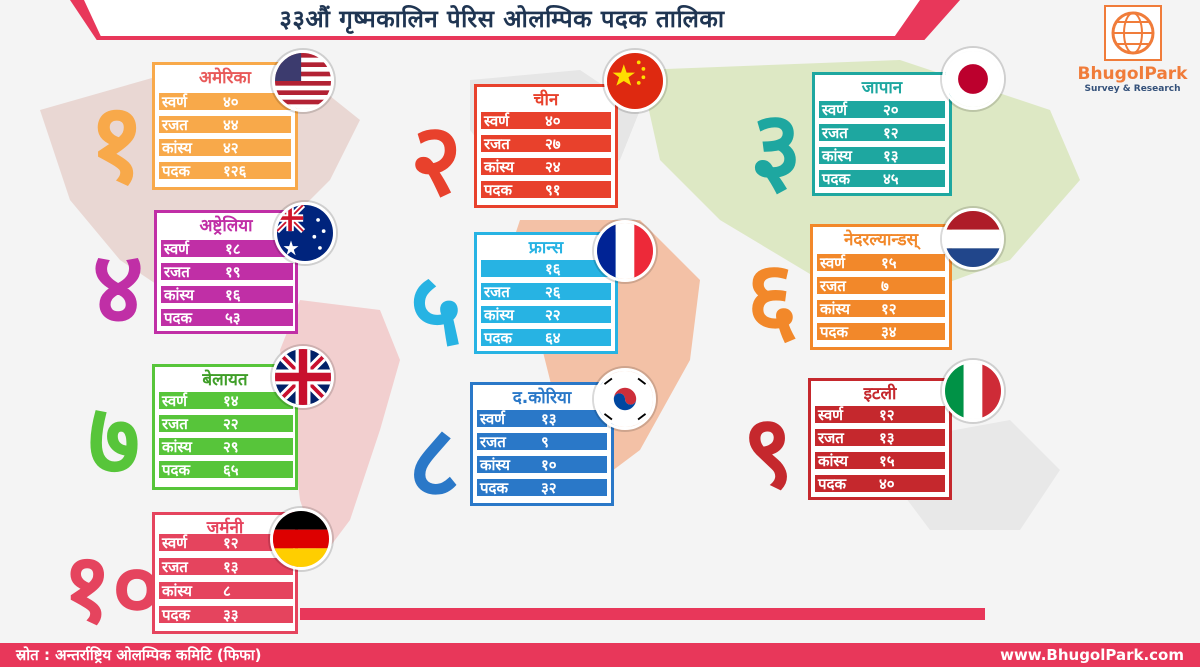 Image resolution: width=1200 pixels, height=667 pixels. Describe the element at coordinates (233, 294) in the screenshot. I see `bronze-value: १६` at that location.